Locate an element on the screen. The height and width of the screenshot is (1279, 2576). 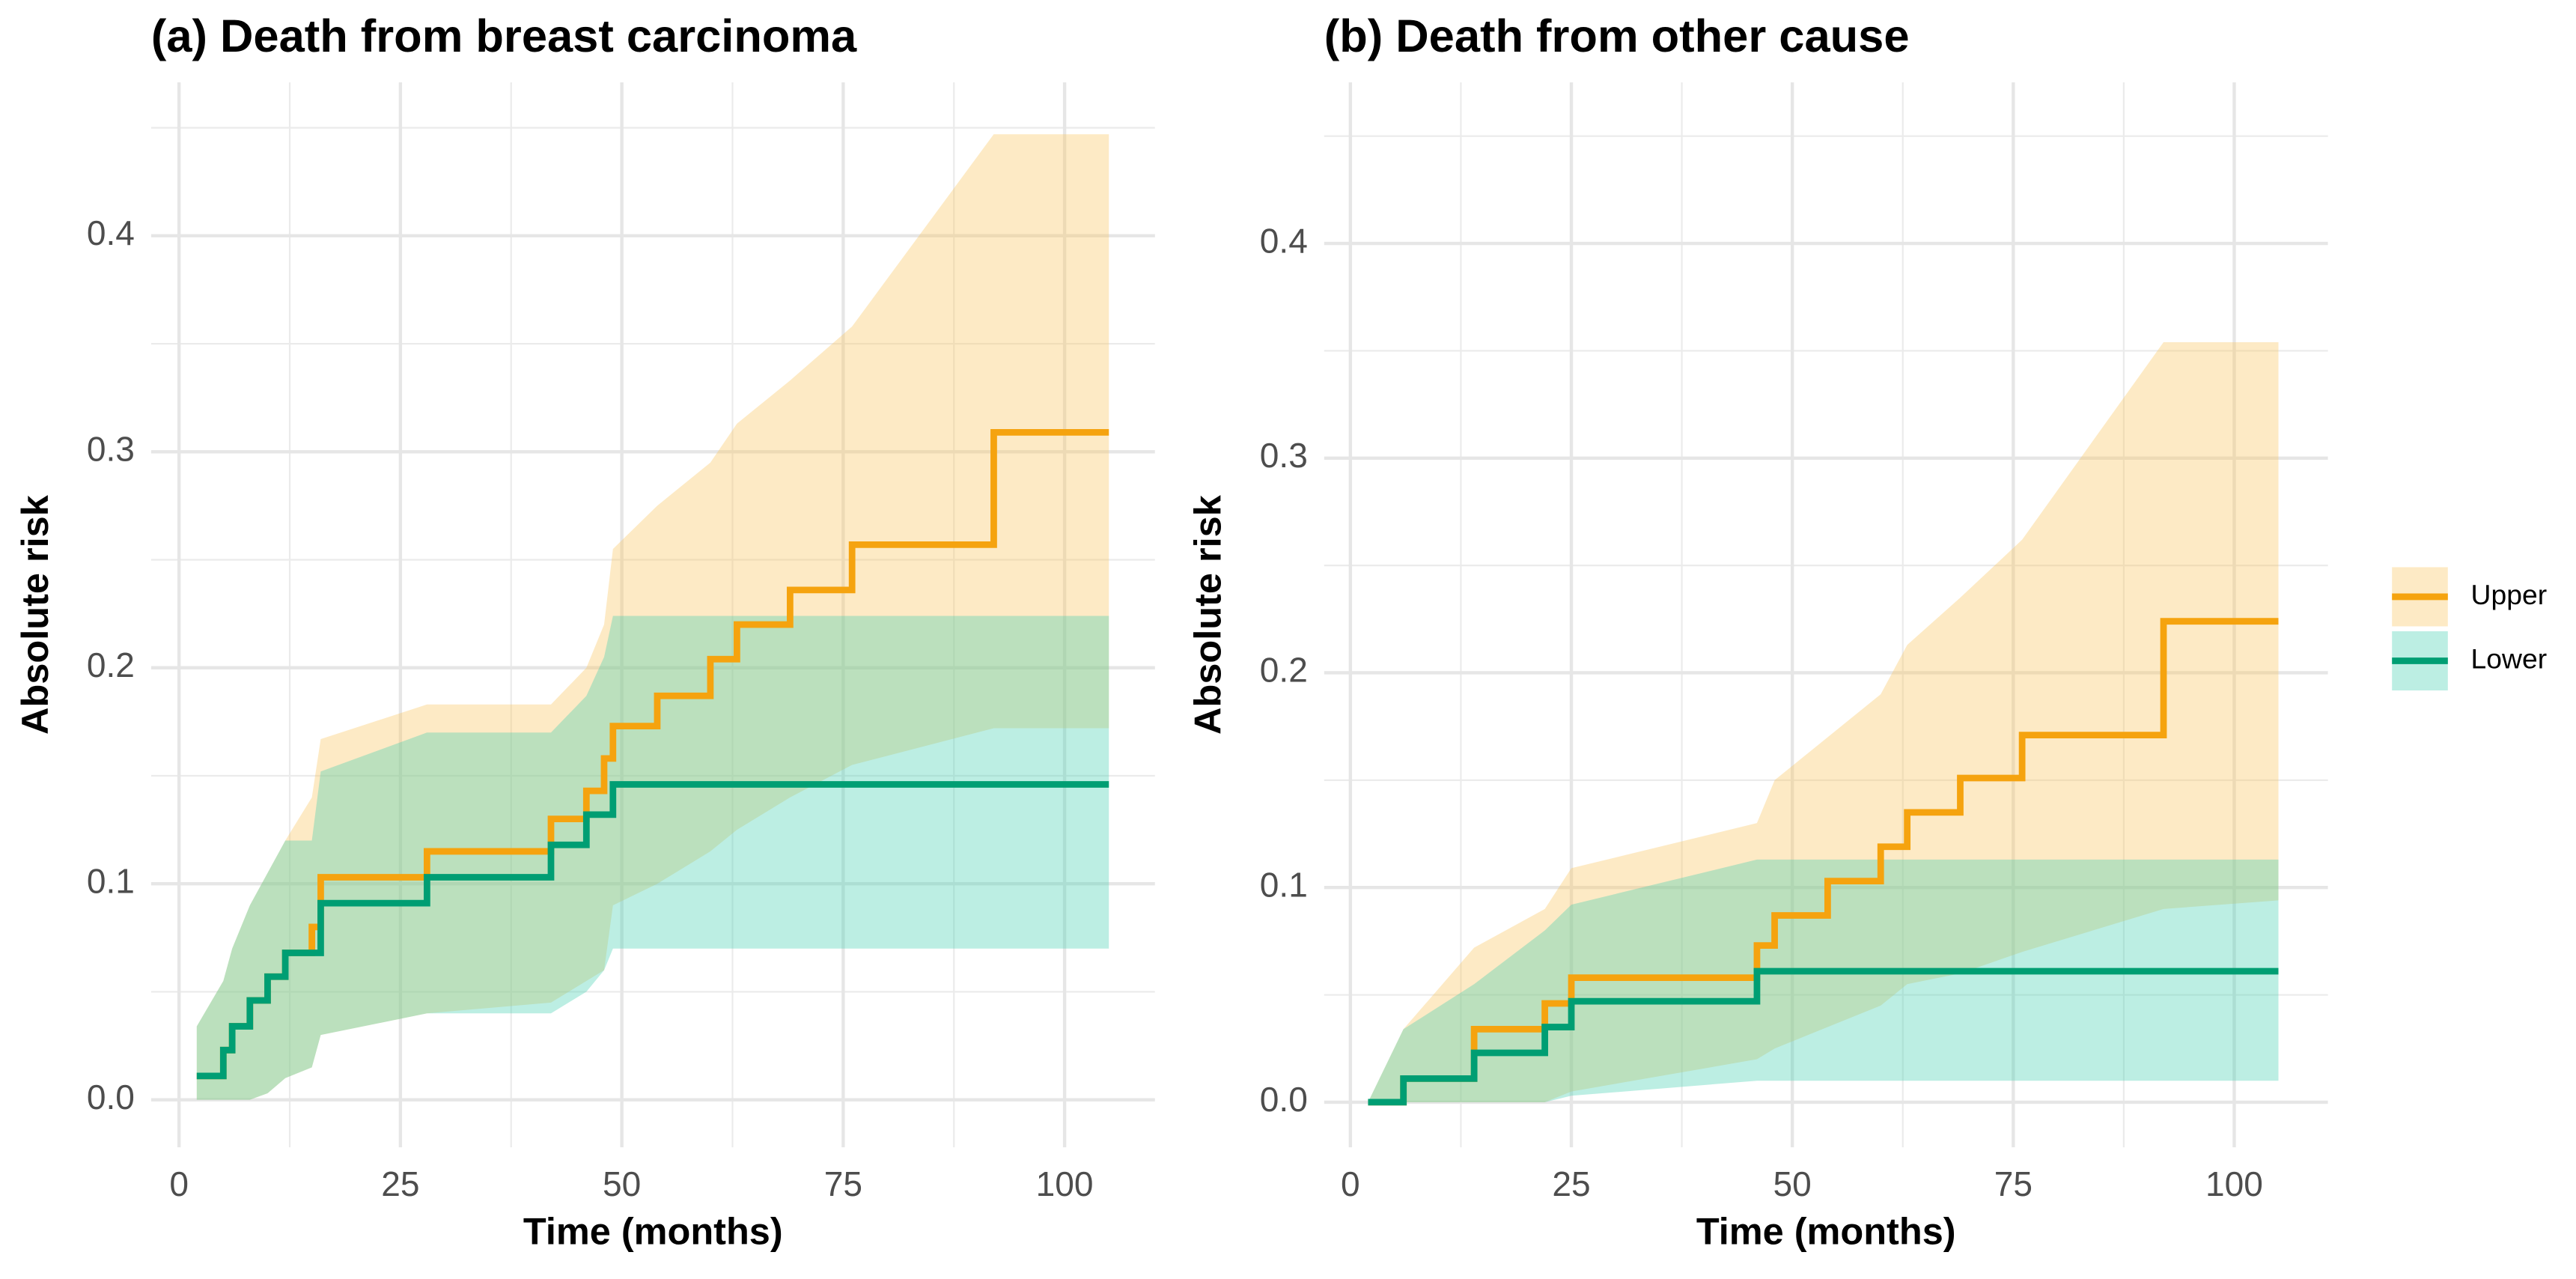
chart-title: (b) Death from other cause is located at coordinates (1617, 36).